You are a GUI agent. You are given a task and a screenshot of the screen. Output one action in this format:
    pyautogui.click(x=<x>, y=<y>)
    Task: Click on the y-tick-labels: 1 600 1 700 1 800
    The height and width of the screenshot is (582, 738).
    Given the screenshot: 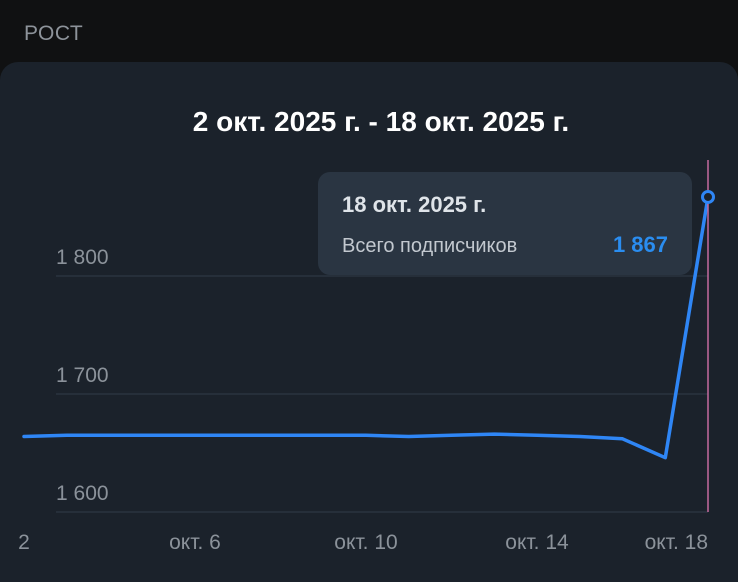 What is the action you would take?
    pyautogui.click(x=82, y=375)
    